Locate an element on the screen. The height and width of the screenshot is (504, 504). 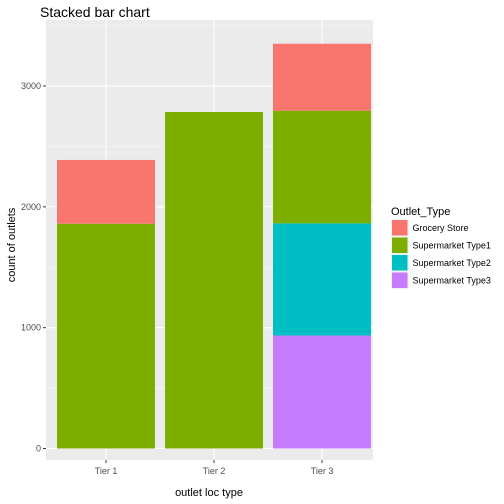
legend-label: Supermarket Type1 is located at coordinates (452, 245).